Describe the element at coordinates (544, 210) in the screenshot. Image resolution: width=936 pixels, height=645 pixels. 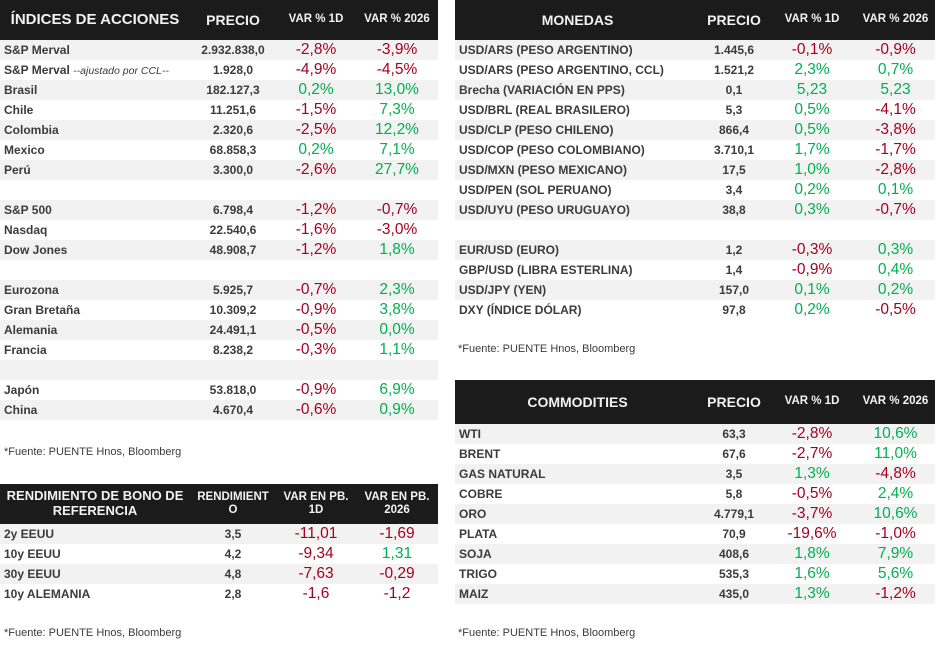
I see `row-name-text: USD/UYU (PESO URUGUAYO)` at that location.